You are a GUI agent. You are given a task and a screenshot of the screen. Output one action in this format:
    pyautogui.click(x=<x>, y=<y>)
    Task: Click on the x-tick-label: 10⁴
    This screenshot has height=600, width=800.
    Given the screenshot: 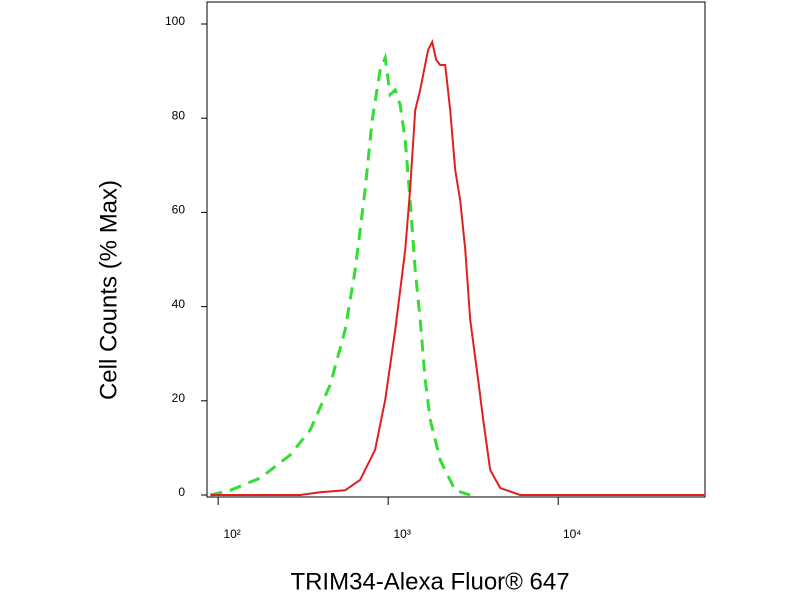 What is the action you would take?
    pyautogui.click(x=572, y=534)
    